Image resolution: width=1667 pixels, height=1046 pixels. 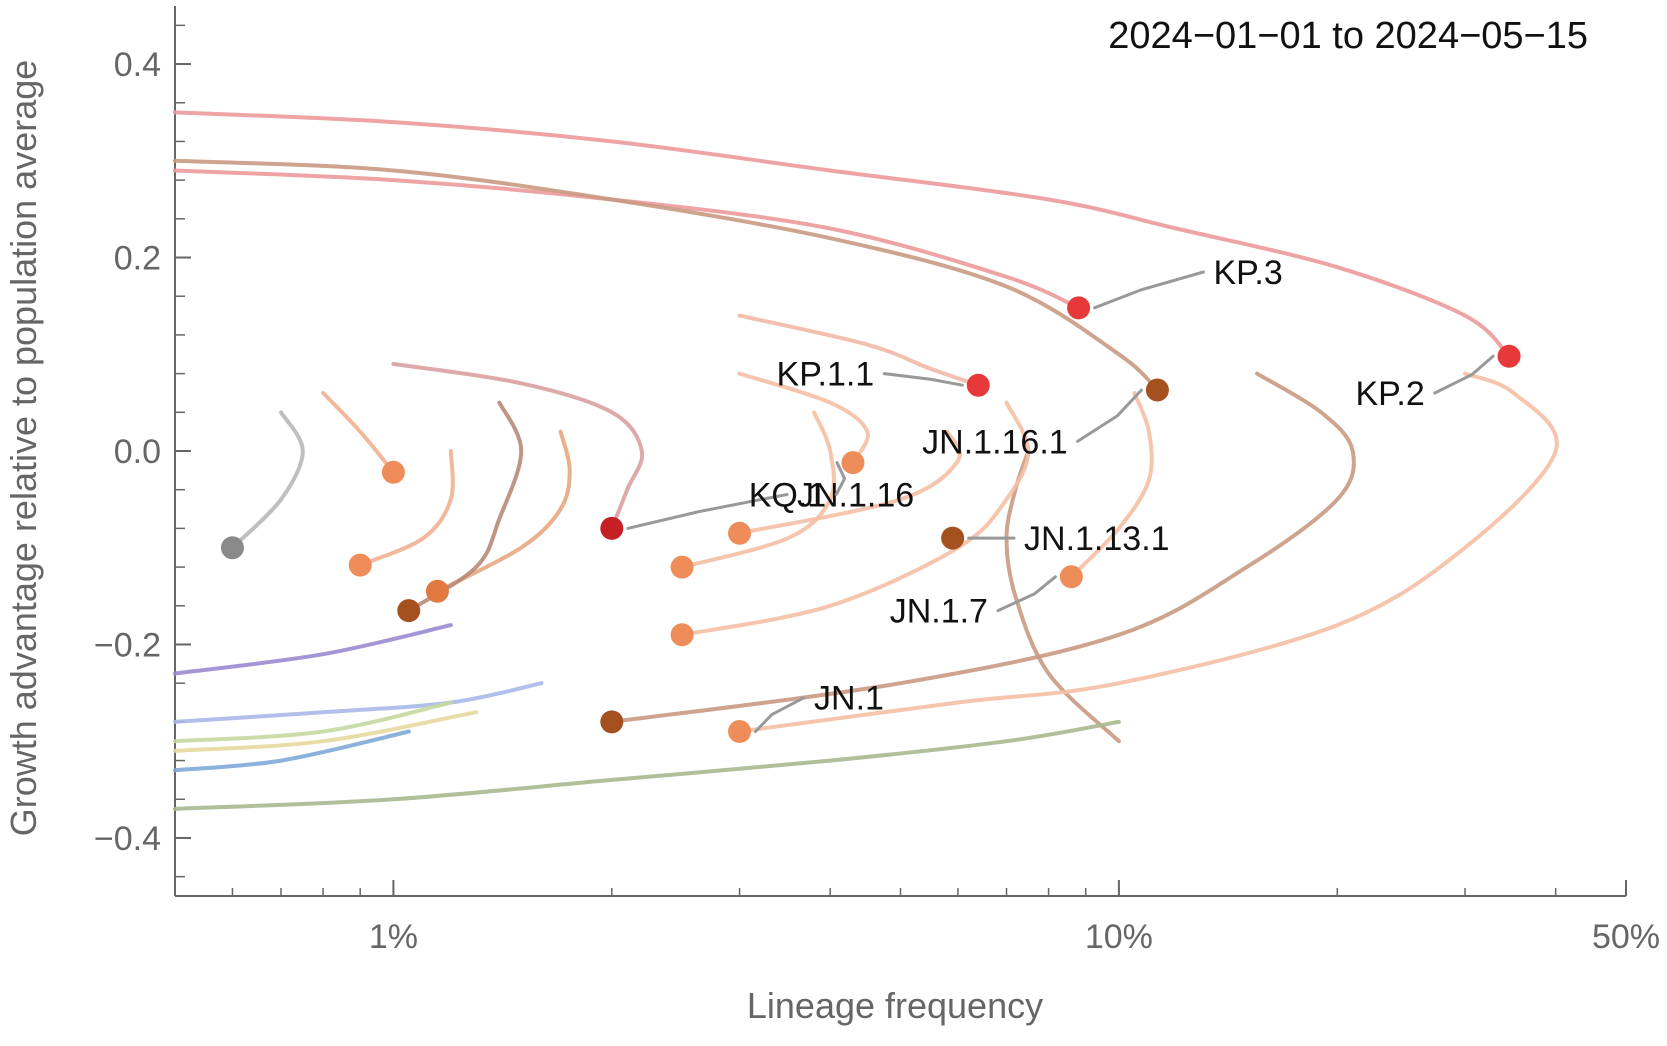 I want to click on date-range-label: 2024−01−01 to 2024−05−15, so click(x=1348, y=36).